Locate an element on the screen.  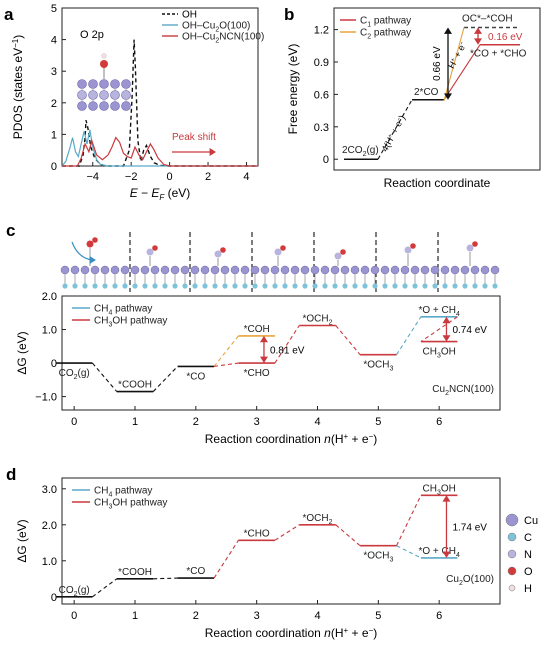
b-step-label-2: H+ + e− is located at coordinates (457, 55).